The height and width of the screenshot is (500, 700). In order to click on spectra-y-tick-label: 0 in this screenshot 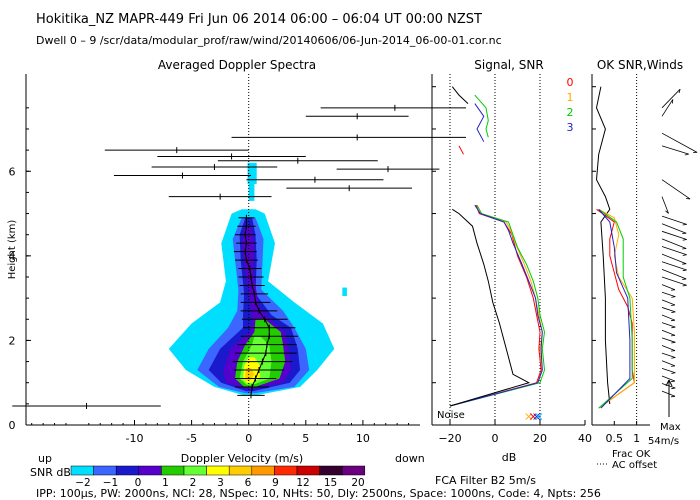, I will do `click(12, 425)`.